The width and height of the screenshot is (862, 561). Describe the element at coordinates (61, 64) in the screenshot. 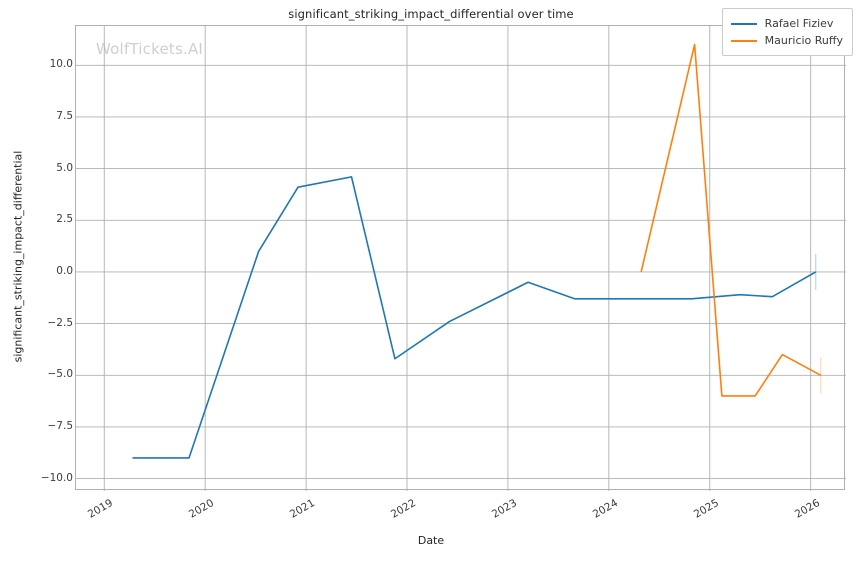

I see `y-tick-label: 10.0` at that location.